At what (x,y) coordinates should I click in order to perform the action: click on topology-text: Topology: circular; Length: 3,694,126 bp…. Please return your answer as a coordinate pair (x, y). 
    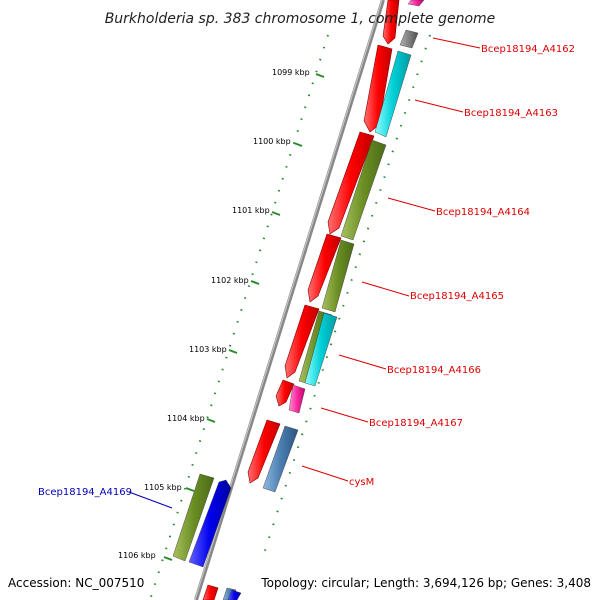
    Looking at the image, I should click on (425, 583).